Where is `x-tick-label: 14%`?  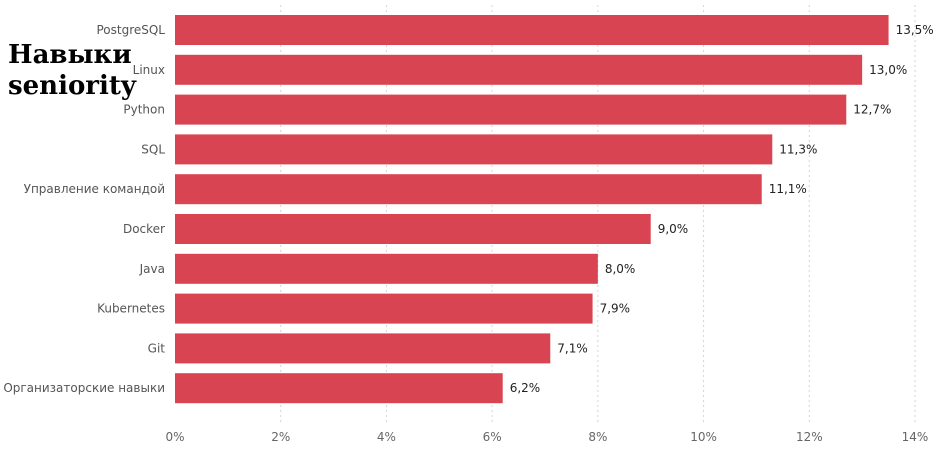 x-tick-label: 14% is located at coordinates (915, 437).